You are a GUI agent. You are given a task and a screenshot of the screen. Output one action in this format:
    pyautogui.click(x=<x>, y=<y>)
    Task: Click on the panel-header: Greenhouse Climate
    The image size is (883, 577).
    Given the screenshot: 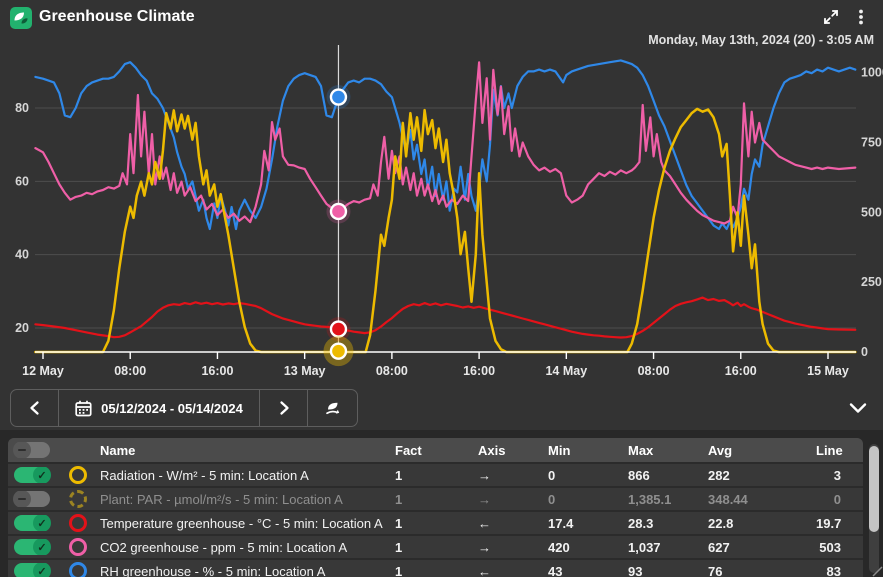 What is the action you would take?
    pyautogui.click(x=441, y=16)
    